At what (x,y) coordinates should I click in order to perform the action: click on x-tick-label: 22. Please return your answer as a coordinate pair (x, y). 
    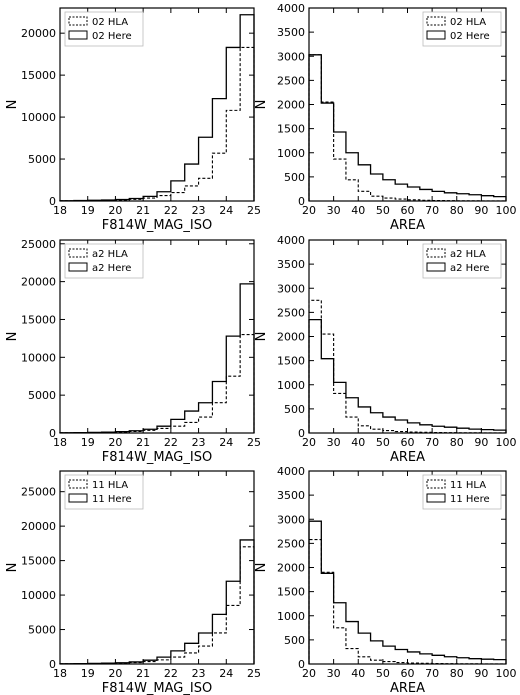
    Looking at the image, I should click on (171, 673).